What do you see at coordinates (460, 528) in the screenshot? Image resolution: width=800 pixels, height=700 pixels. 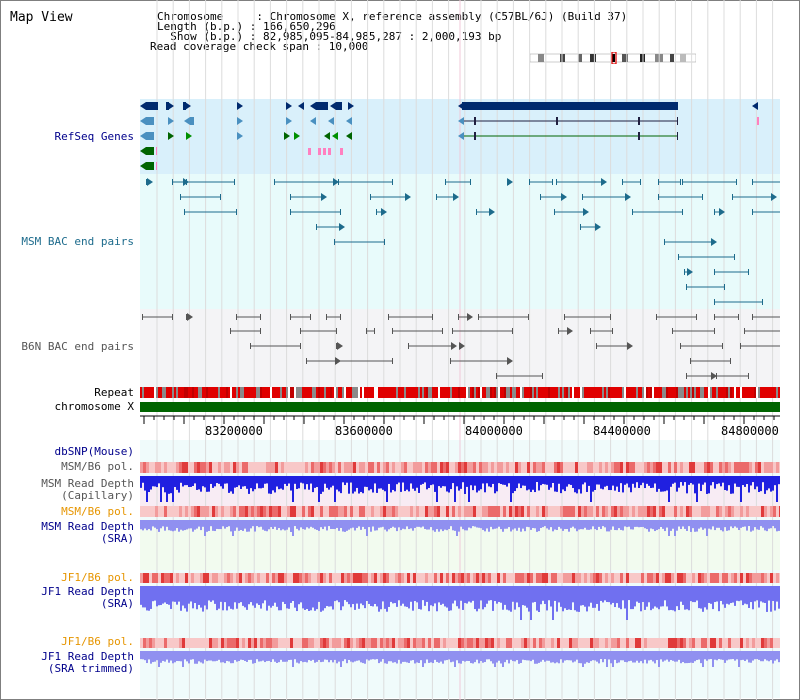 I see `msm-read-depth-sra-track` at bounding box center [460, 528].